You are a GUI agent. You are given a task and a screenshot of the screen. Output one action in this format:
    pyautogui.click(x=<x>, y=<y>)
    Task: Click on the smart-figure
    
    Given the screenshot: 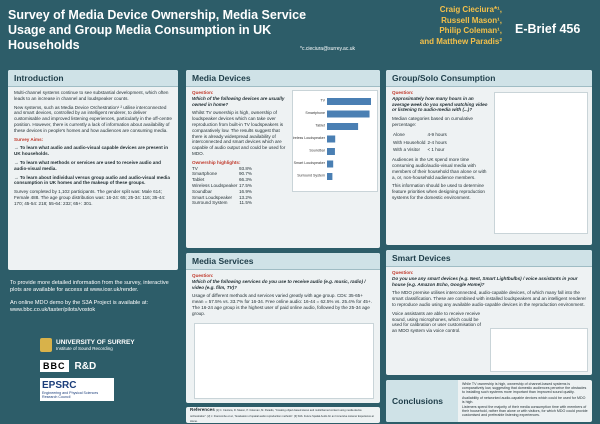 What is the action you would take?
    pyautogui.click(x=539, y=350)
    